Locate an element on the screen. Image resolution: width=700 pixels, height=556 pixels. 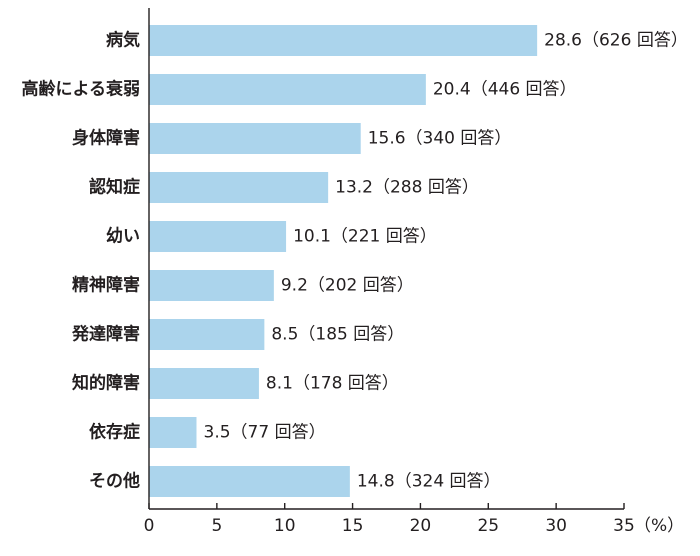
x-tick-label: 5 is located at coordinates (216, 526).